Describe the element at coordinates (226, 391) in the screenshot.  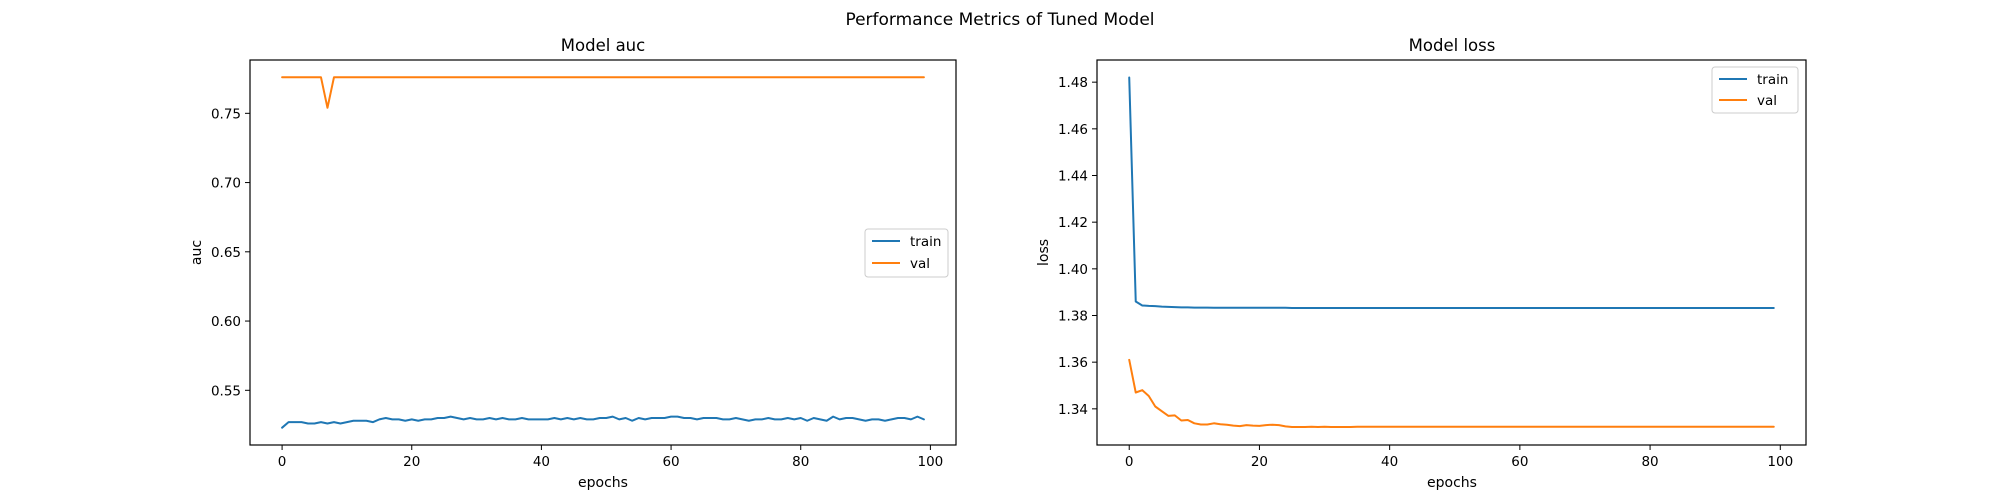
I see `auc-y-tick-label: 0.55` at that location.